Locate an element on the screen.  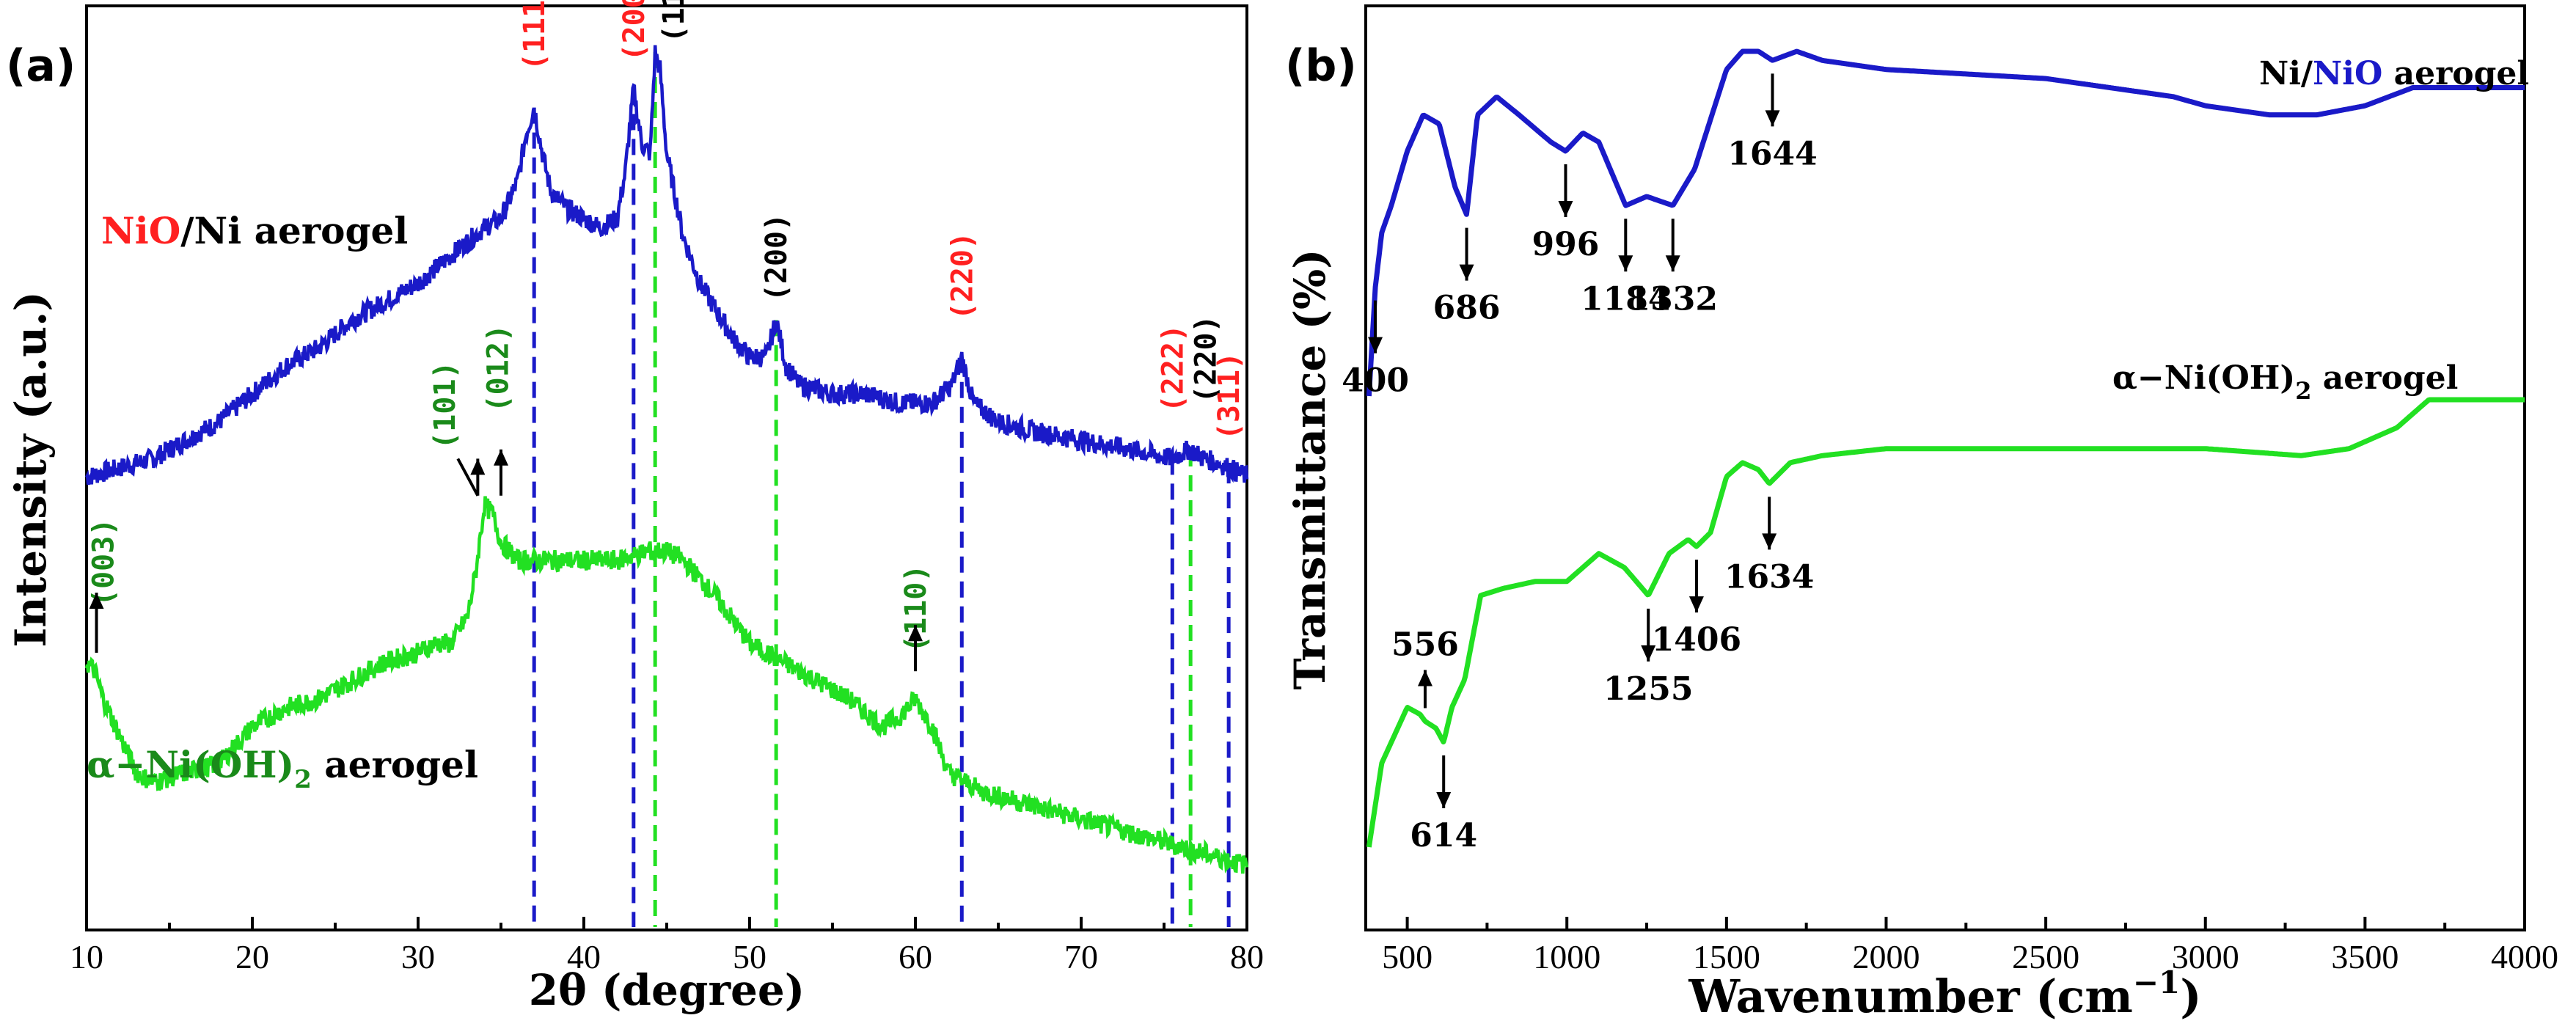
peak-arrow-b-556-head is located at coordinates (1424, 678).